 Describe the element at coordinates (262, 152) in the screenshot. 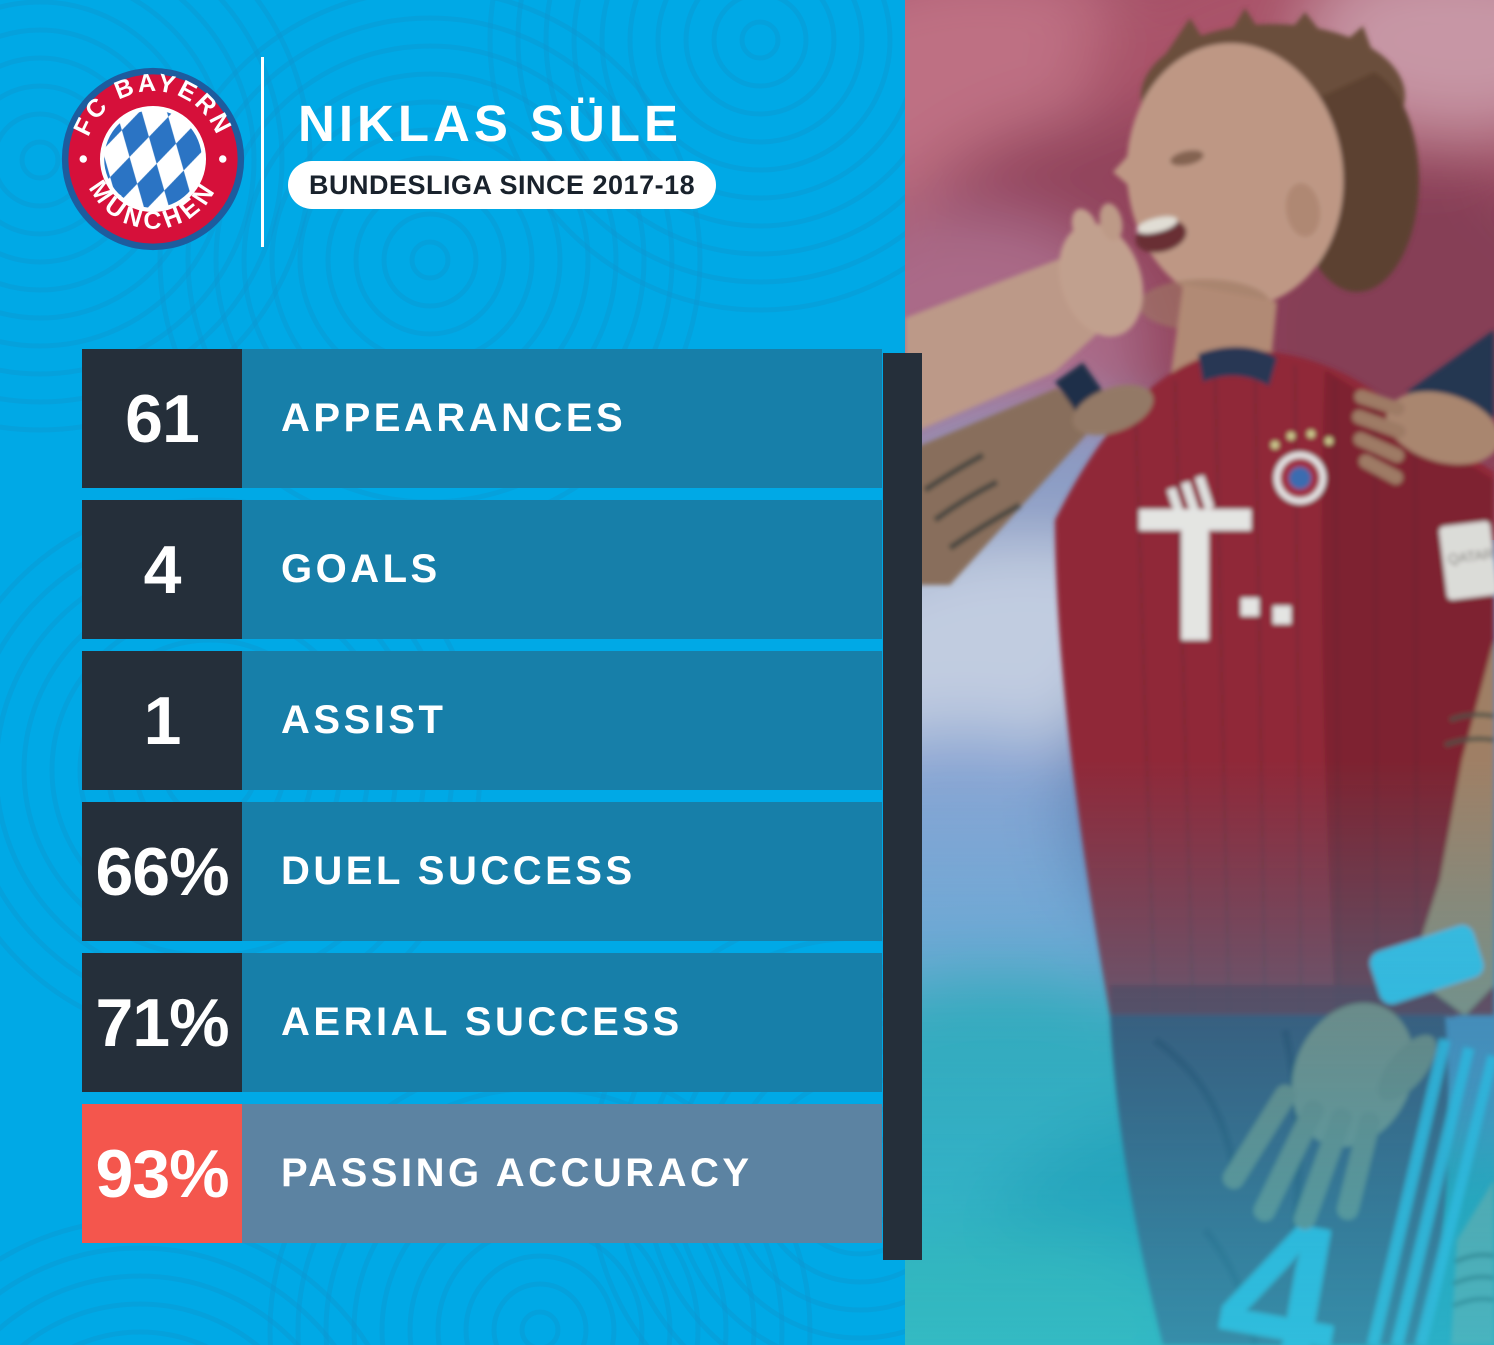

I see `header-divider` at that location.